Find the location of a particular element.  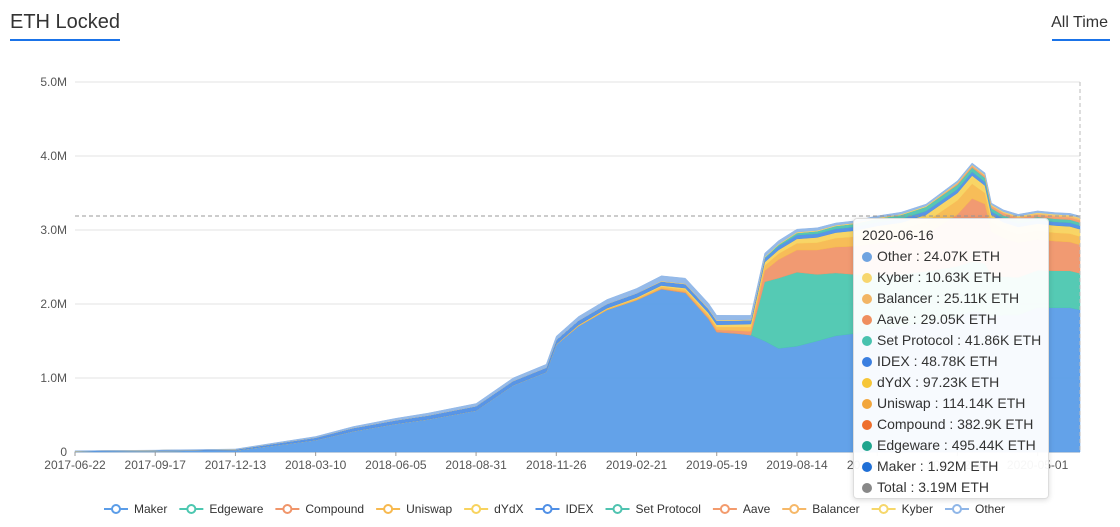

legend-item-dydx: dYdX is located at coordinates (494, 509).